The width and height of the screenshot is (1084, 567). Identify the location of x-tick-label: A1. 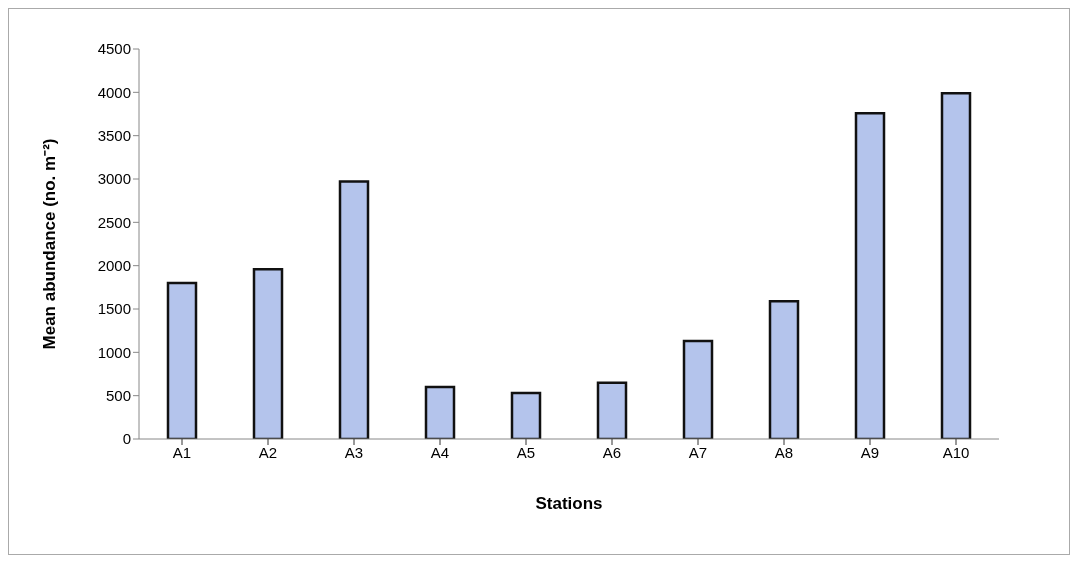
(182, 452).